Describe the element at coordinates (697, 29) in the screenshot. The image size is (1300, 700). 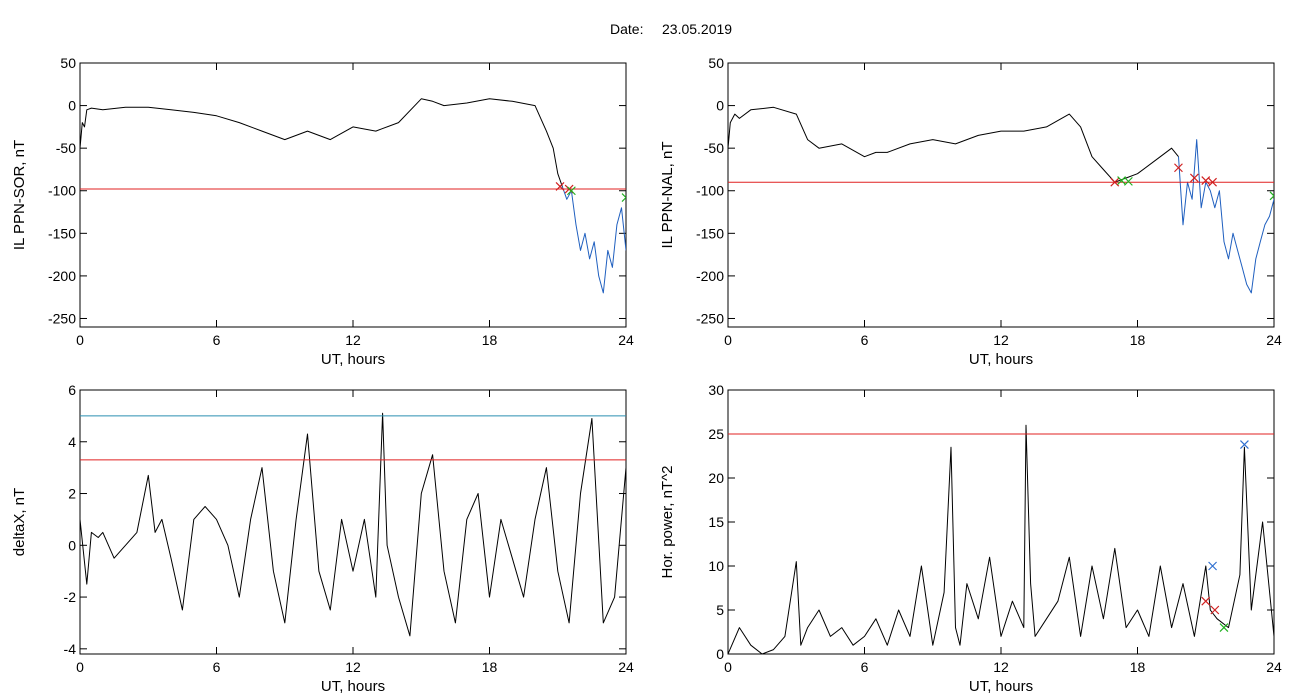
I see `figure-title-date: 23.05.2019` at that location.